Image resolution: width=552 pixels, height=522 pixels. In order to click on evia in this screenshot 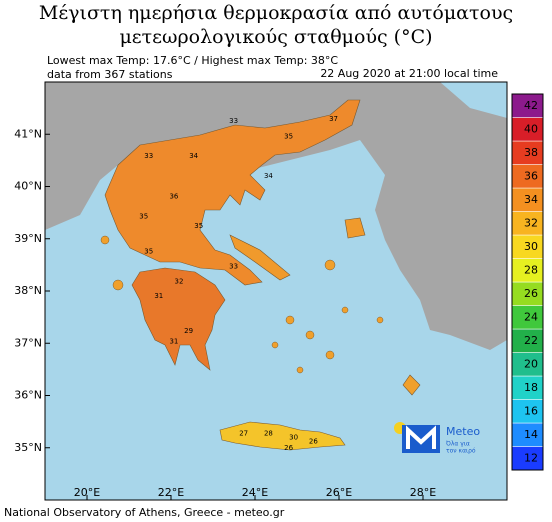, I will do `click(260, 257)`.